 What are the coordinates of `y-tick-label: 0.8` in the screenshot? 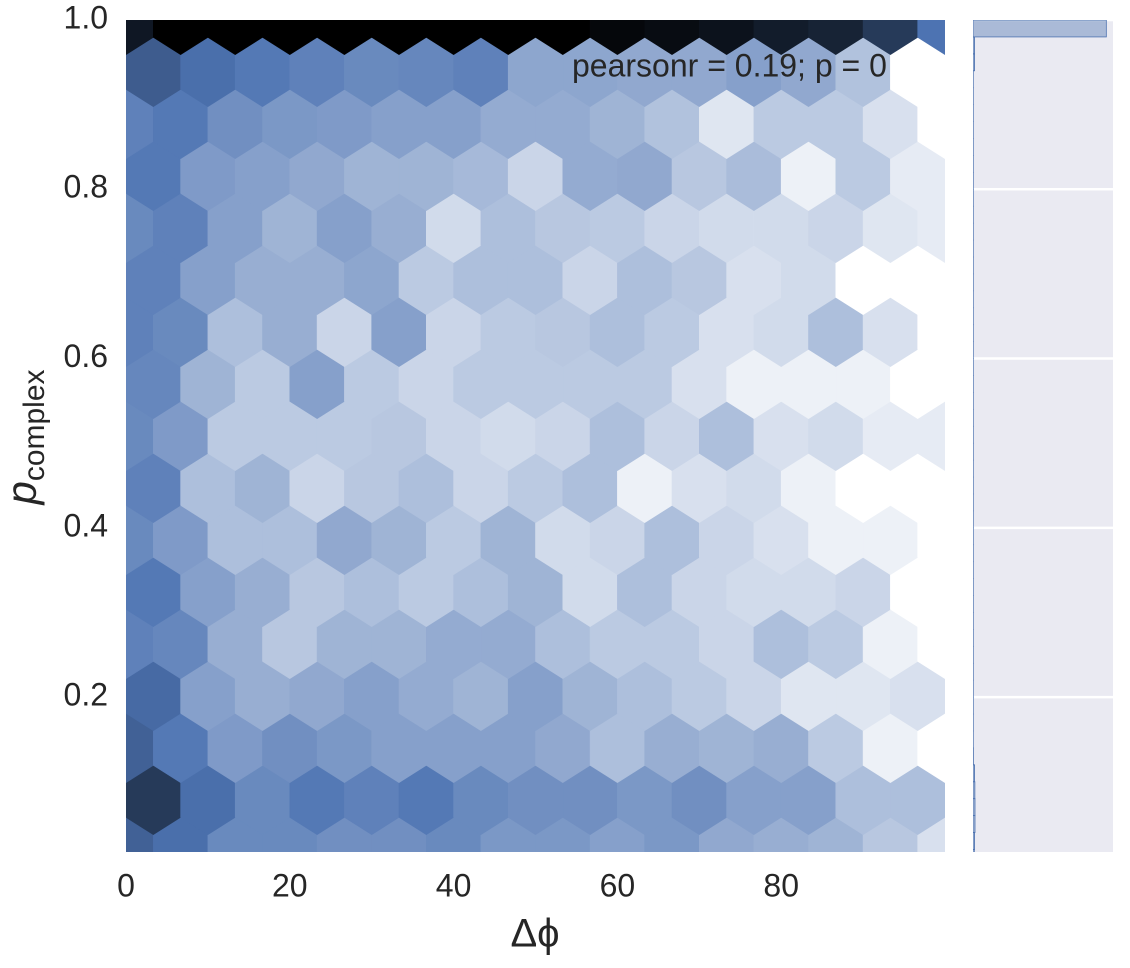 It's located at (86, 187).